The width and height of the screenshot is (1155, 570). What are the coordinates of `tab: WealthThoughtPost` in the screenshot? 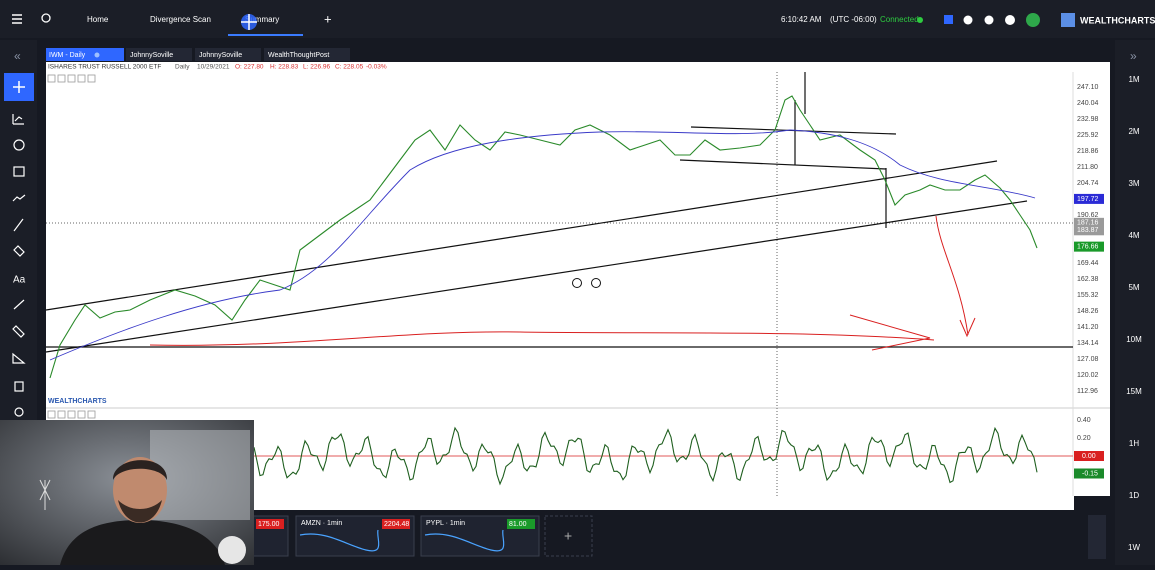 It's located at (298, 55).